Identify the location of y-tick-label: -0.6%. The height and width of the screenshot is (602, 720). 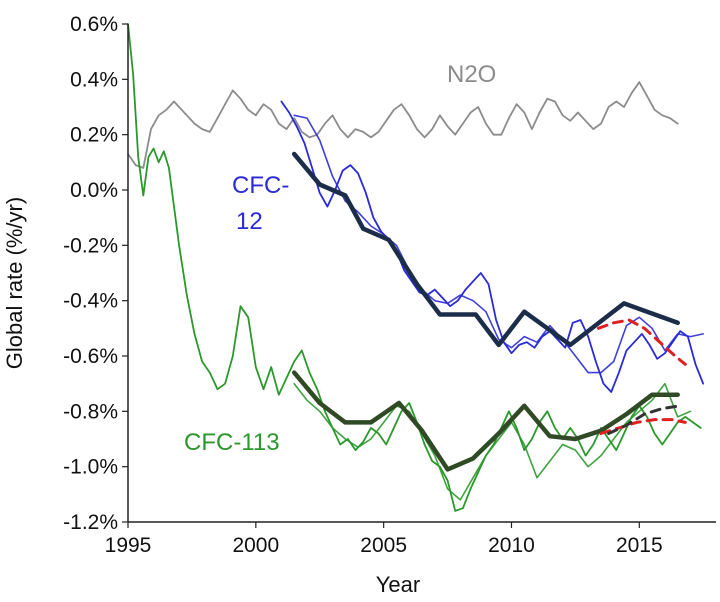
(90, 356).